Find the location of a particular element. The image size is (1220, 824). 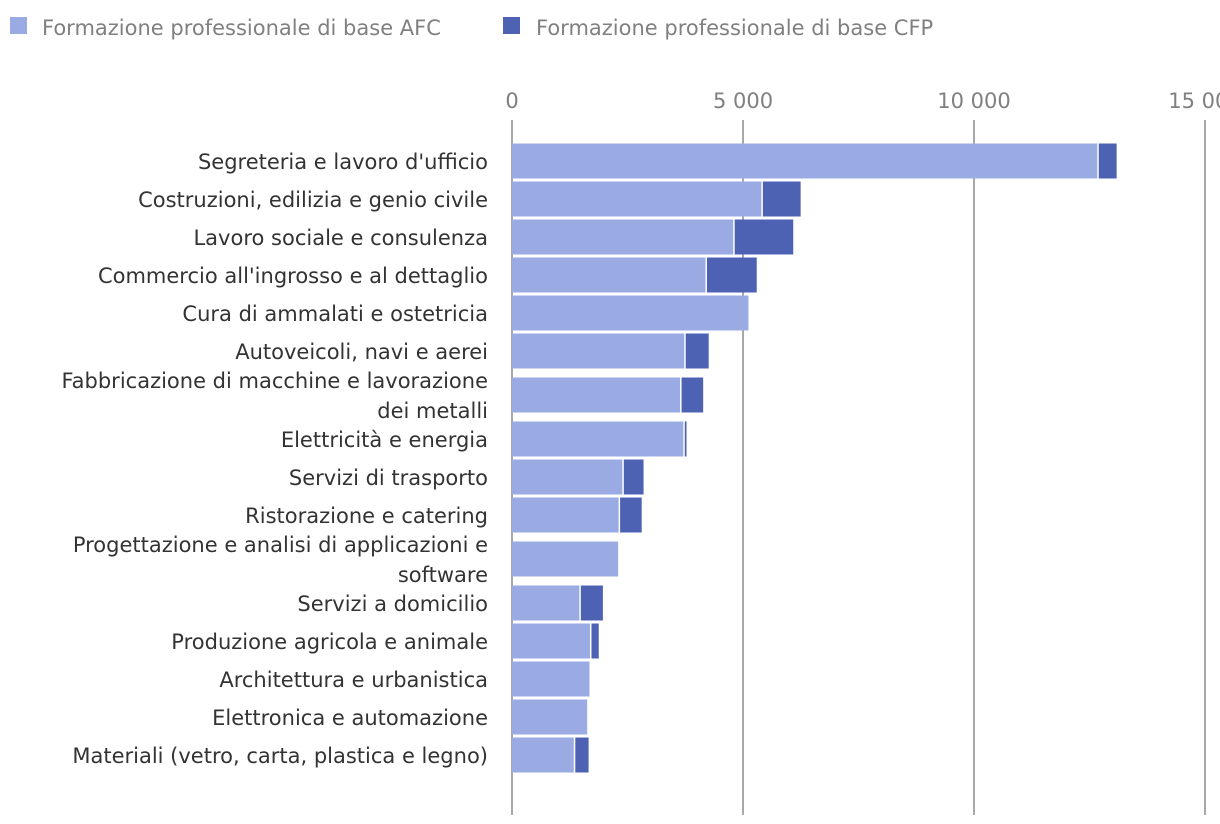

category-label: Elettronica e automazione is located at coordinates (350, 718).